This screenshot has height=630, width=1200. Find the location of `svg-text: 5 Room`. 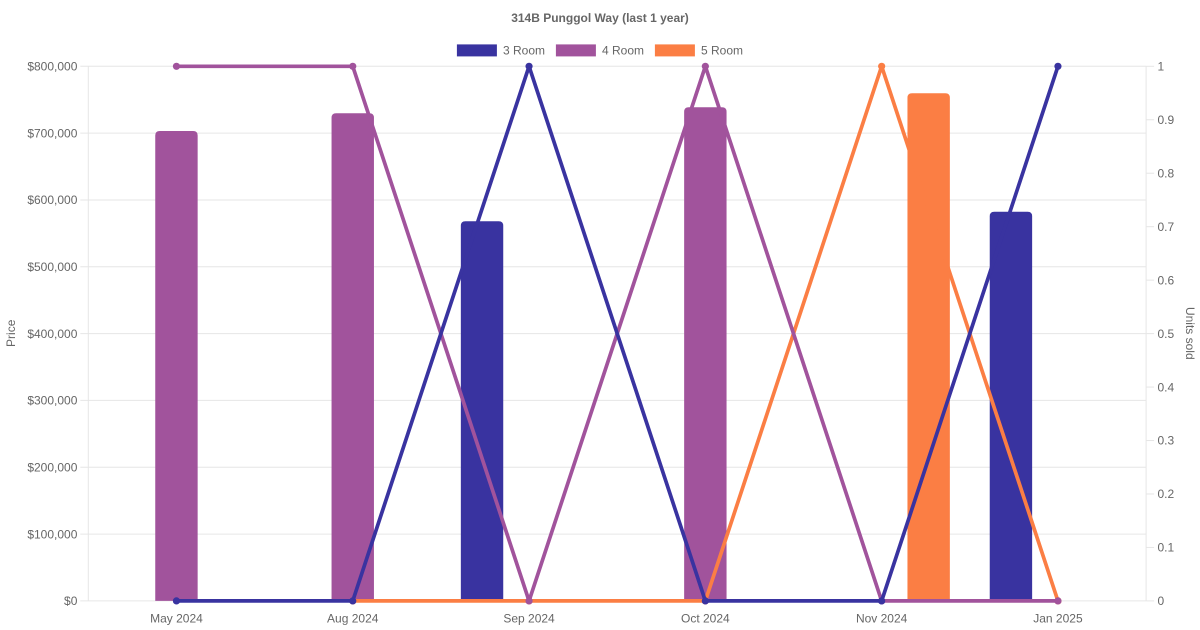

svg-text: 5 Room is located at coordinates (722, 51).